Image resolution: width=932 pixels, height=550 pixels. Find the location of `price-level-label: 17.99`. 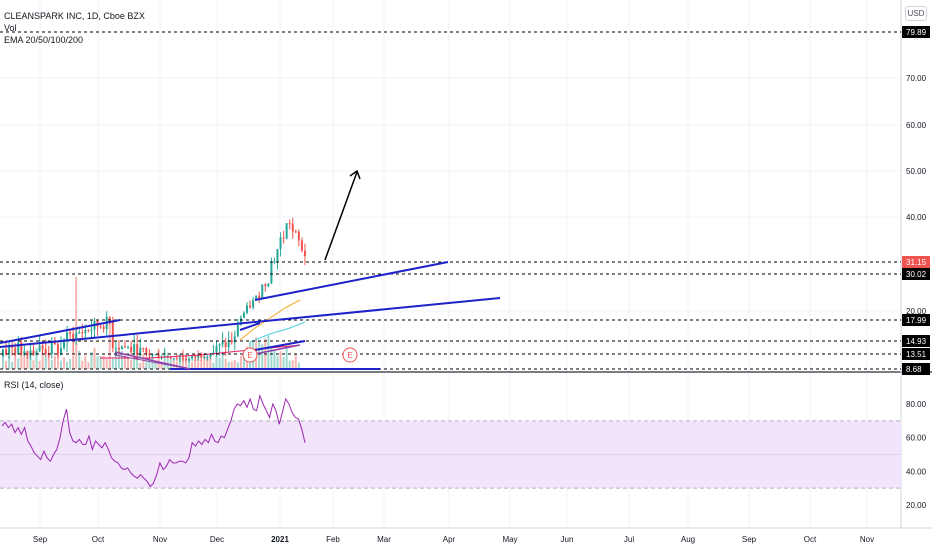

price-level-label: 17.99 is located at coordinates (916, 320).